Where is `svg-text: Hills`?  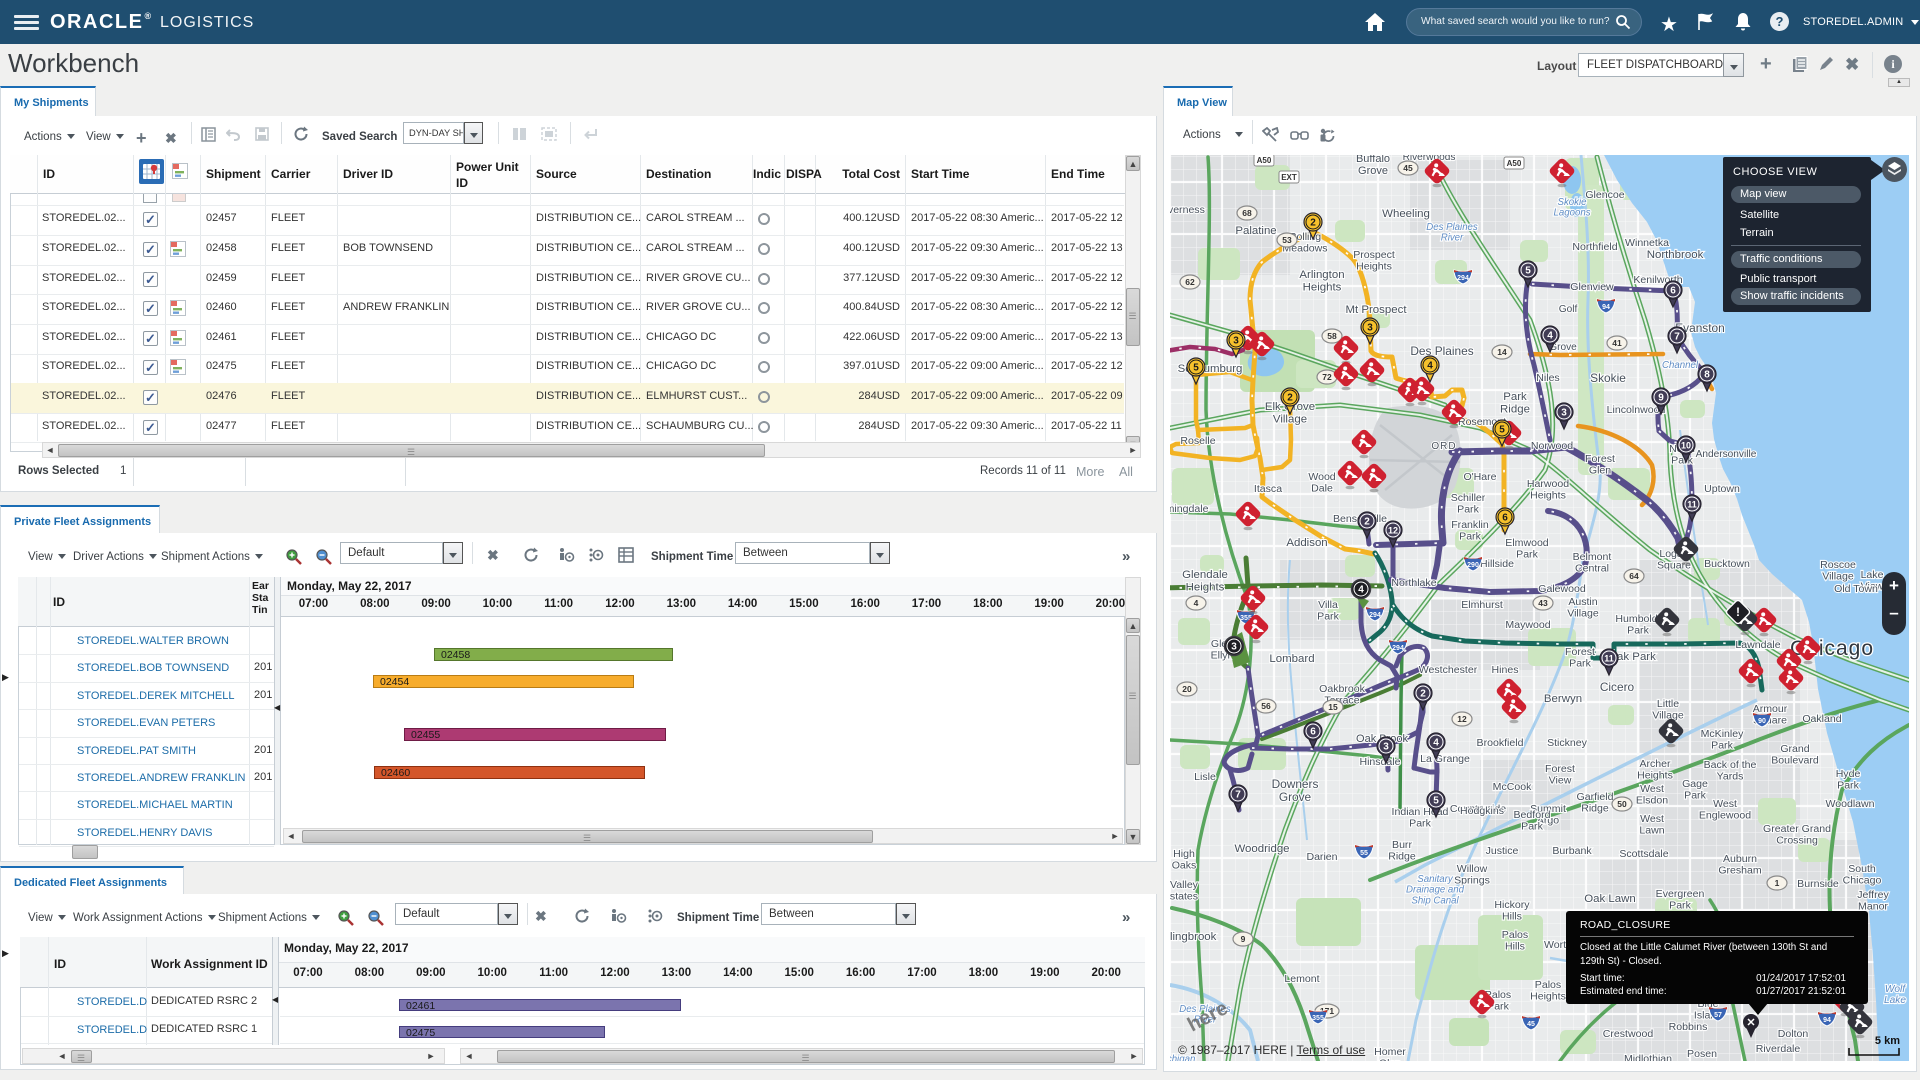
svg-text: Hills is located at coordinates (1515, 947).